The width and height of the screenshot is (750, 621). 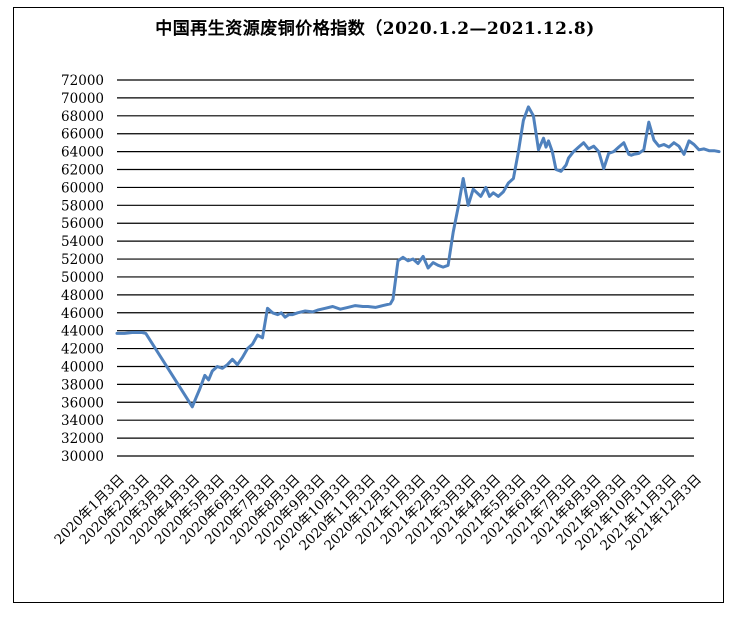 I want to click on y-tick-label: 36000, so click(x=82, y=403).